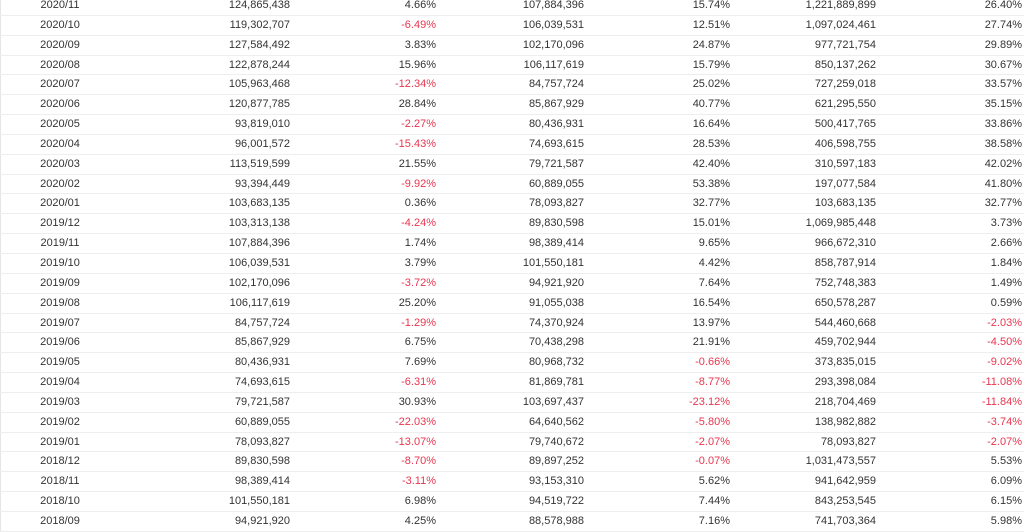 This screenshot has height=532, width=1024. Describe the element at coordinates (711, 143) in the screenshot. I see `yoy-change-cell: 28.53%` at that location.